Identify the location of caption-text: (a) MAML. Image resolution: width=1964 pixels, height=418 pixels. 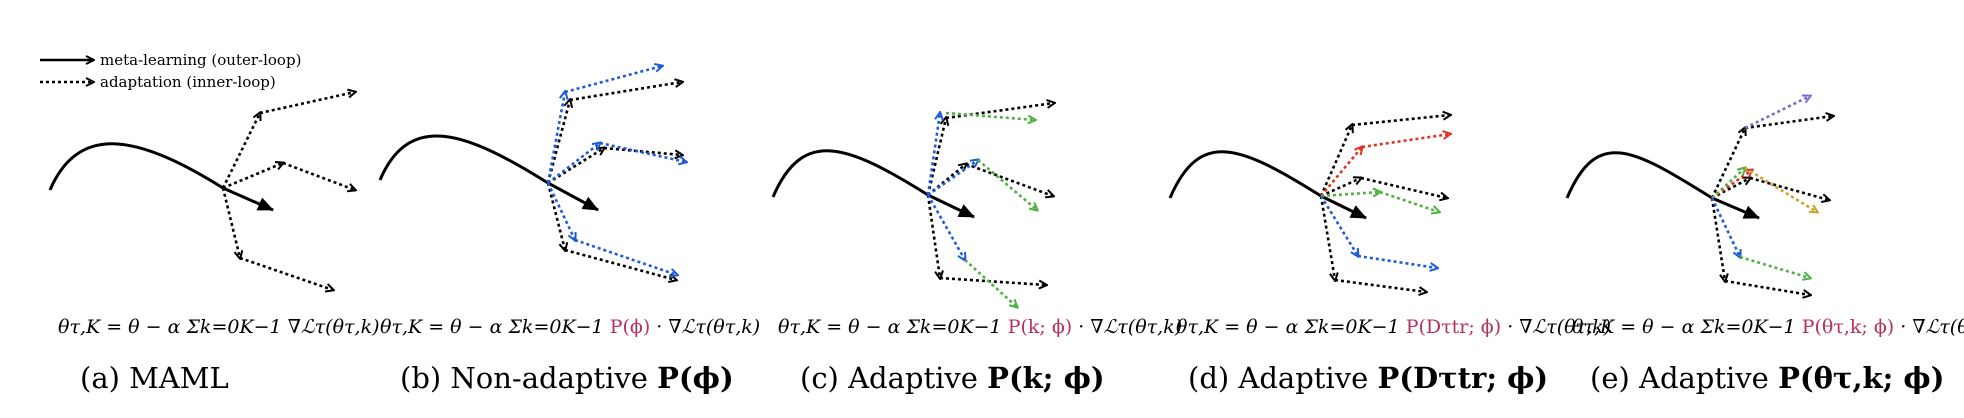
(154, 378).